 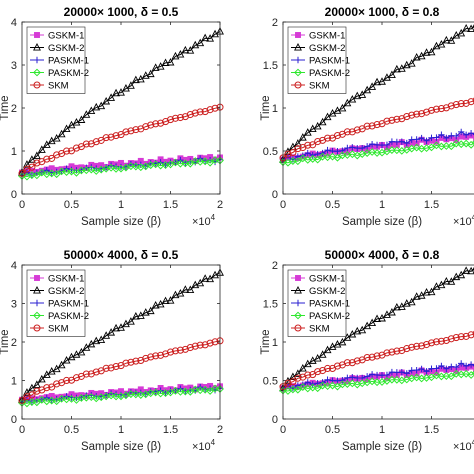 What do you see at coordinates (14, 266) in the screenshot?
I see `y-tick-label: 4` at bounding box center [14, 266].